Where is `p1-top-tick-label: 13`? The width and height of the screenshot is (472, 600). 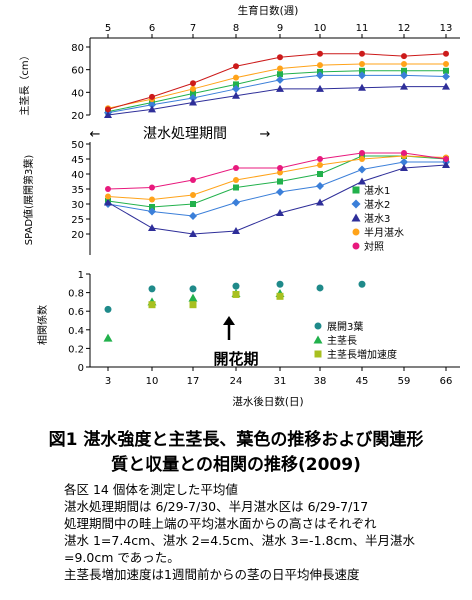 p1-top-tick-label: 13 is located at coordinates (446, 28).